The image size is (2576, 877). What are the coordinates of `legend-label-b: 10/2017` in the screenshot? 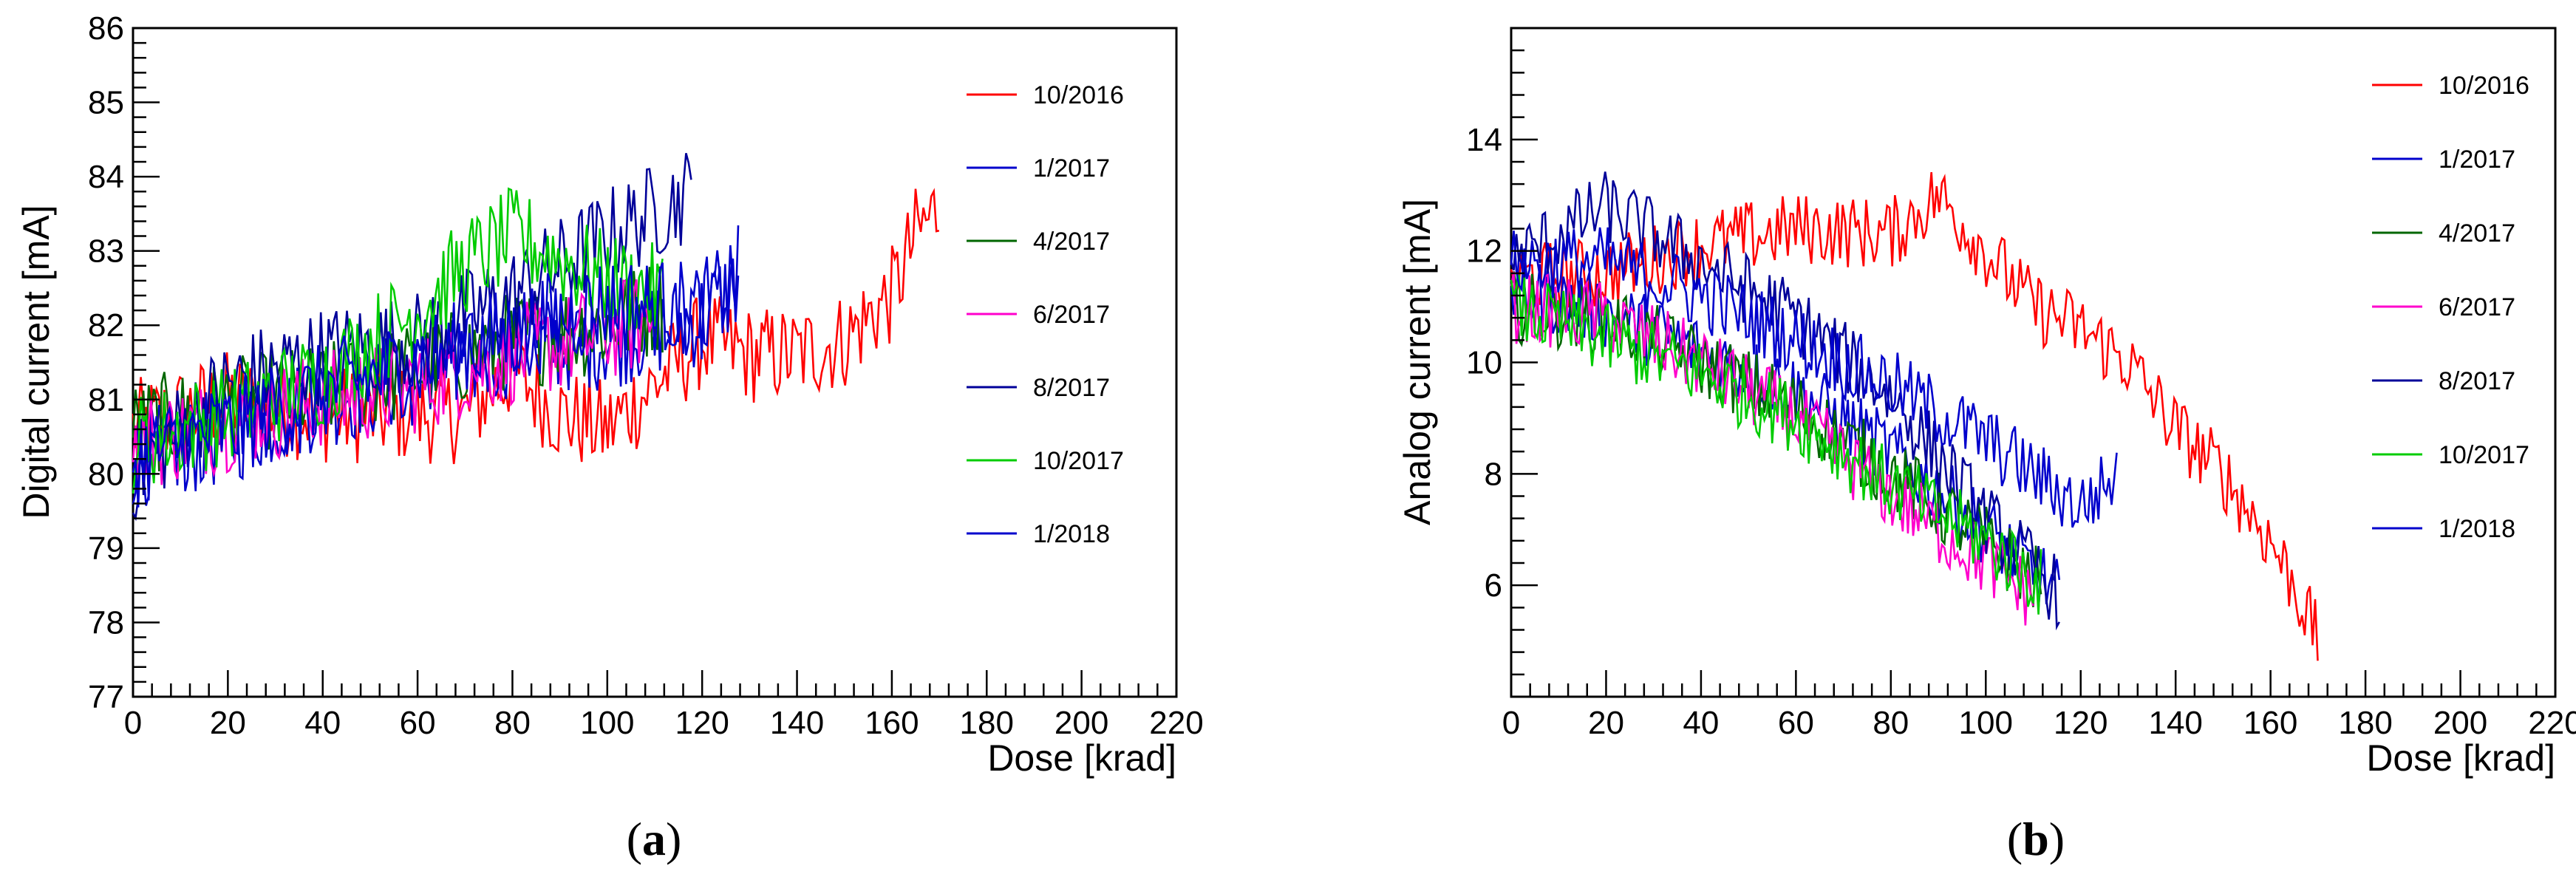 It's located at (2484, 455).